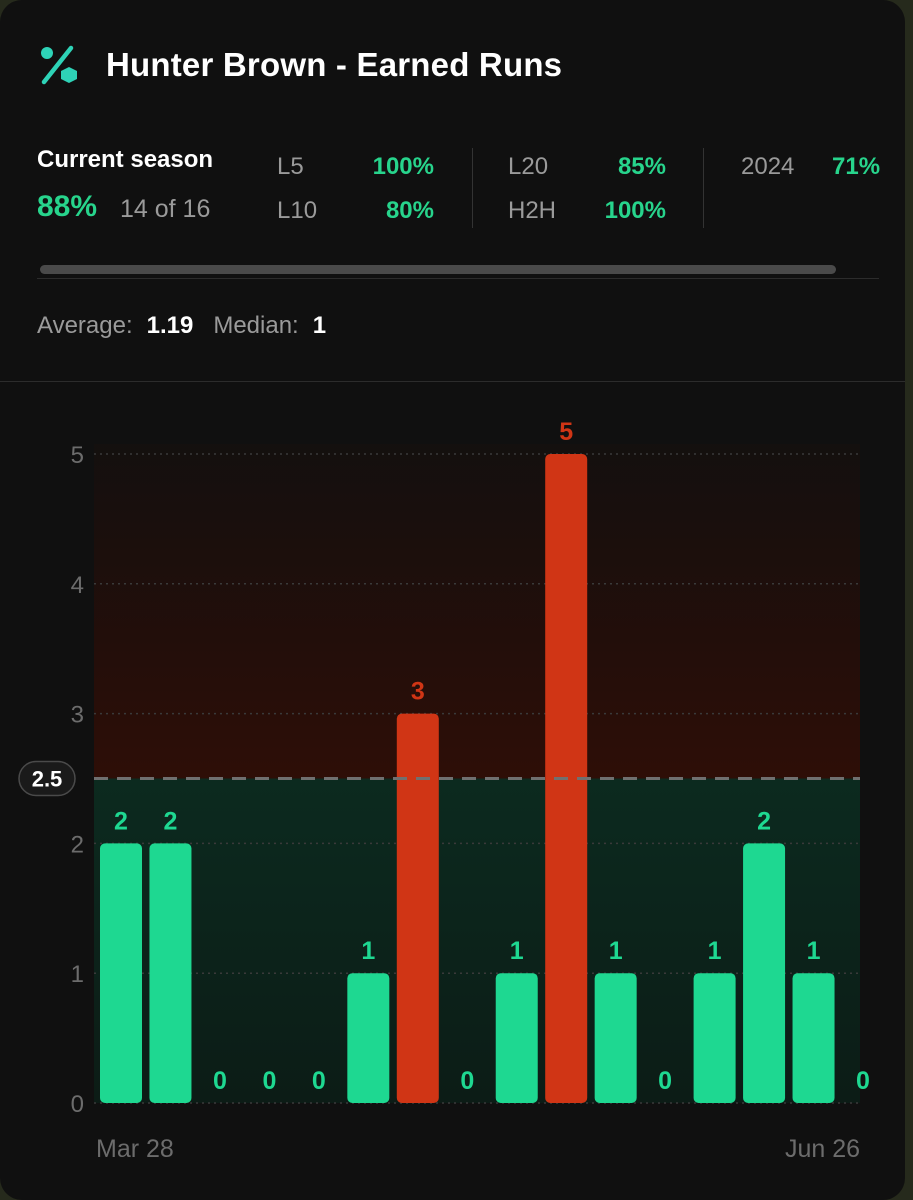 This screenshot has height=1200, width=913. I want to click on y-tick-label: 1, so click(77, 974).